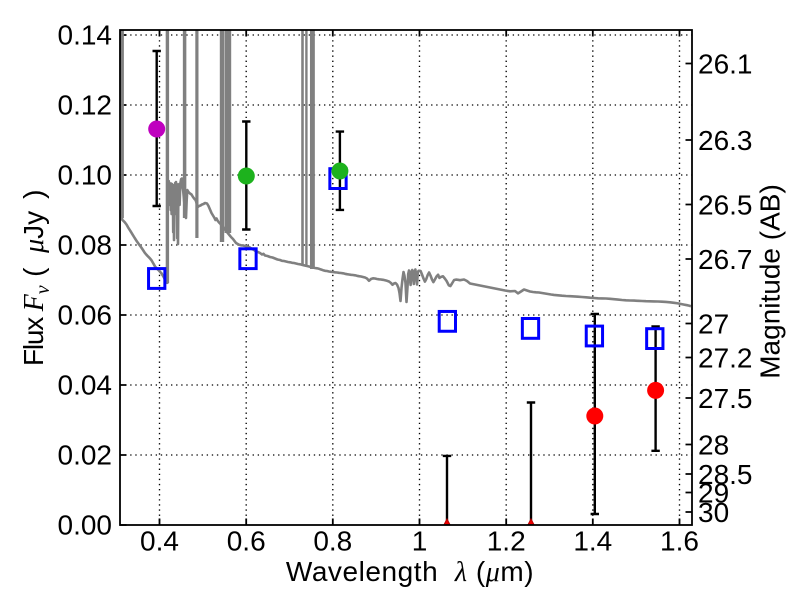 The width and height of the screenshot is (800, 605). I want to click on svg-text: 0.14, so click(85, 34).